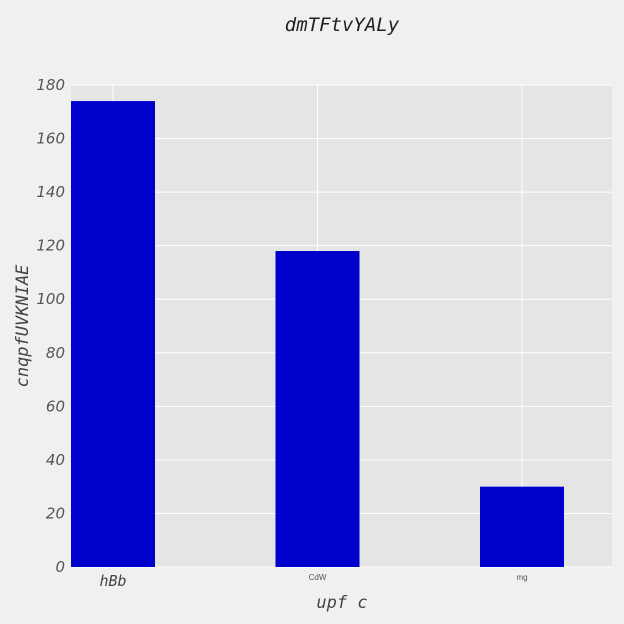 This screenshot has height=624, width=624. Describe the element at coordinates (55, 353) in the screenshot. I see `y-tick-label: 80` at that location.